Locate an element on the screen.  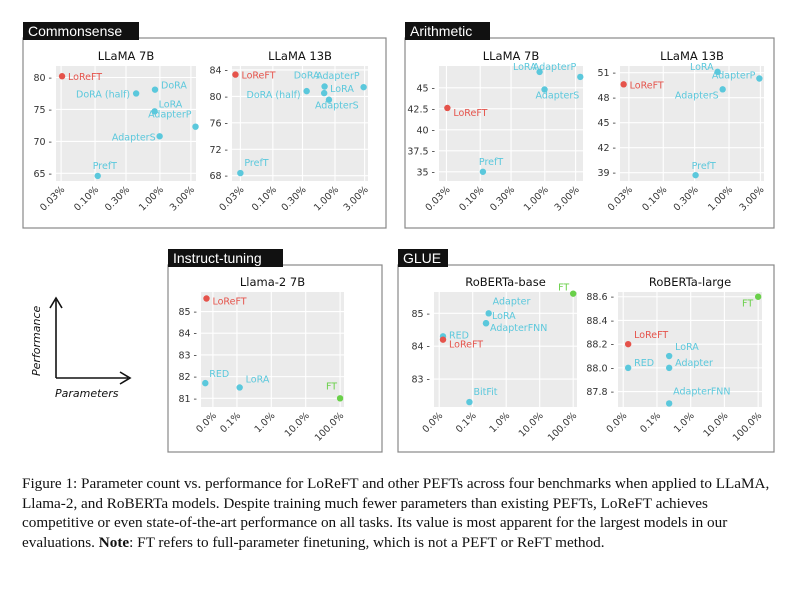
point-label: FT is located at coordinates (331, 386).